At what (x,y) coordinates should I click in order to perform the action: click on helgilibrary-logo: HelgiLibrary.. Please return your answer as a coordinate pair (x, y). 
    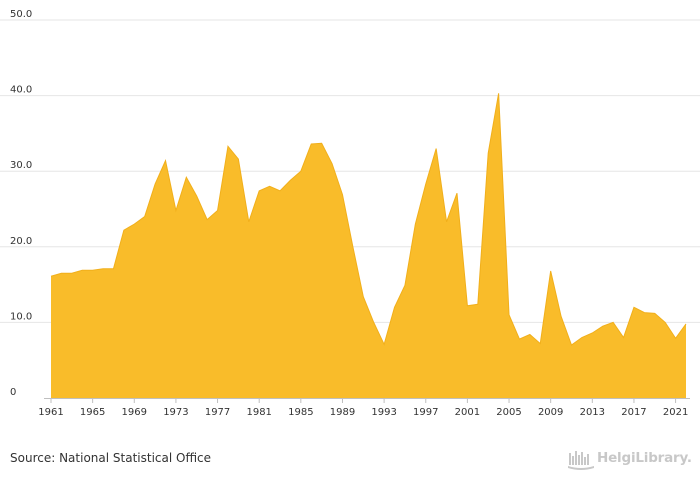
    Looking at the image, I should click on (629, 459).